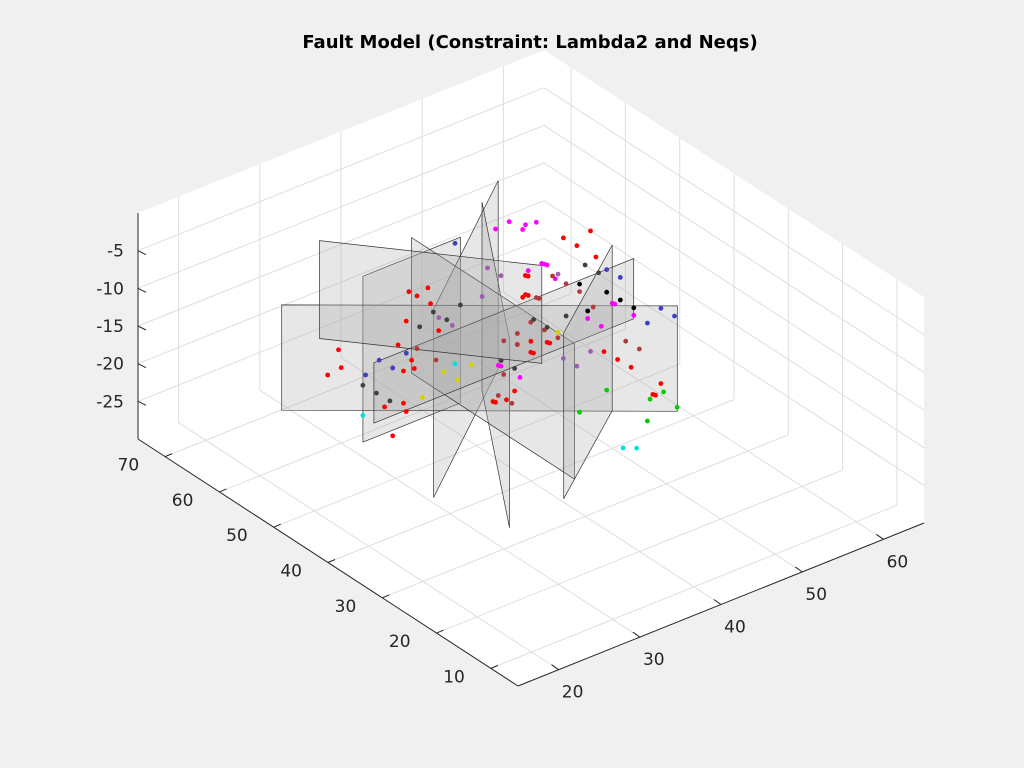 The image size is (1024, 768). What do you see at coordinates (183, 501) in the screenshot?
I see `y-tick-label: 60` at bounding box center [183, 501].